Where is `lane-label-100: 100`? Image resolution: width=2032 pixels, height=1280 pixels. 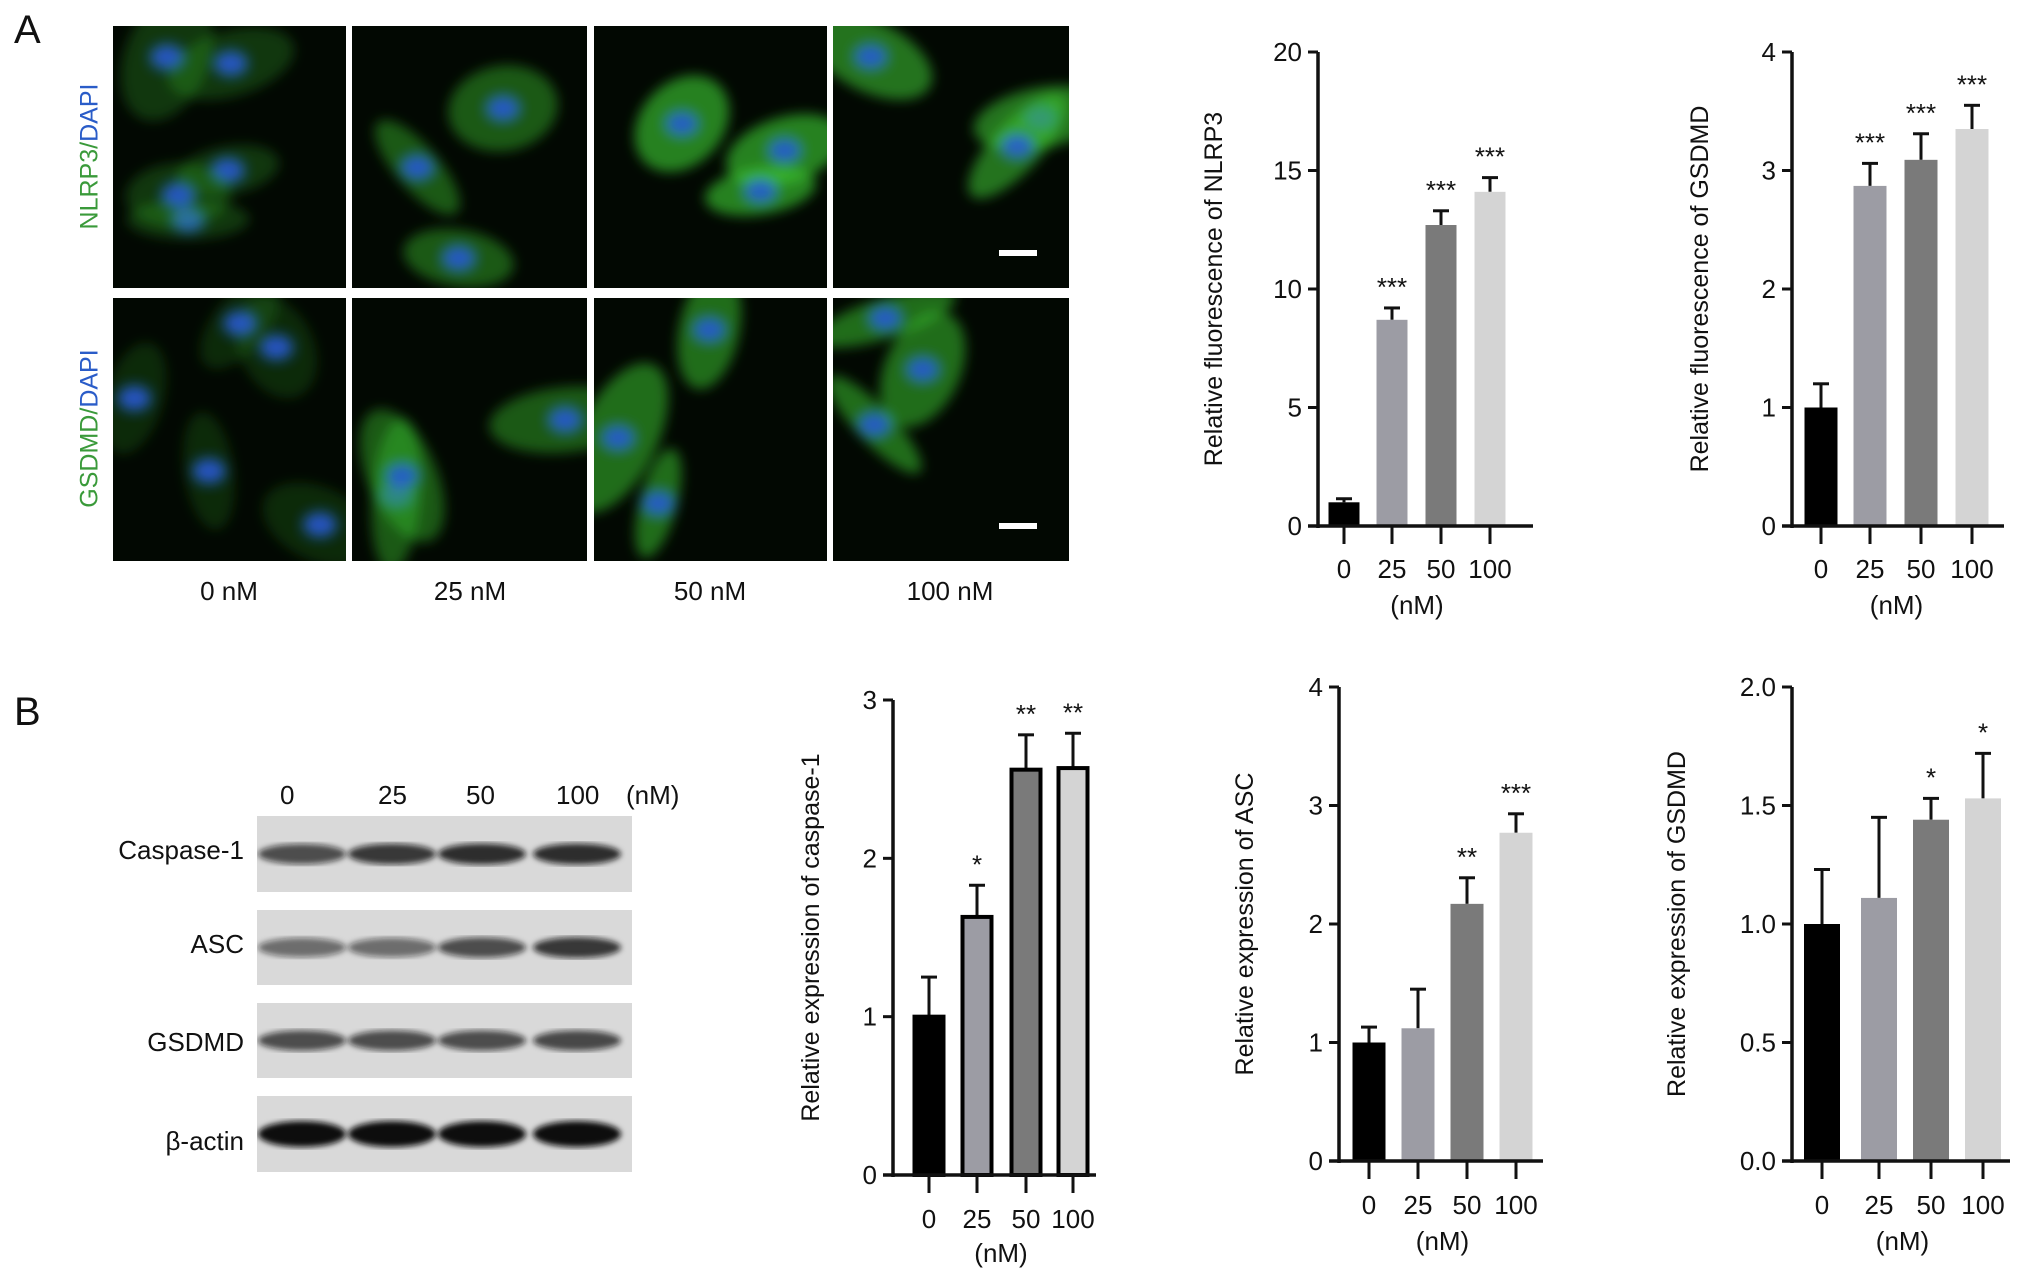 lane-label-100: 100 is located at coordinates (578, 795).